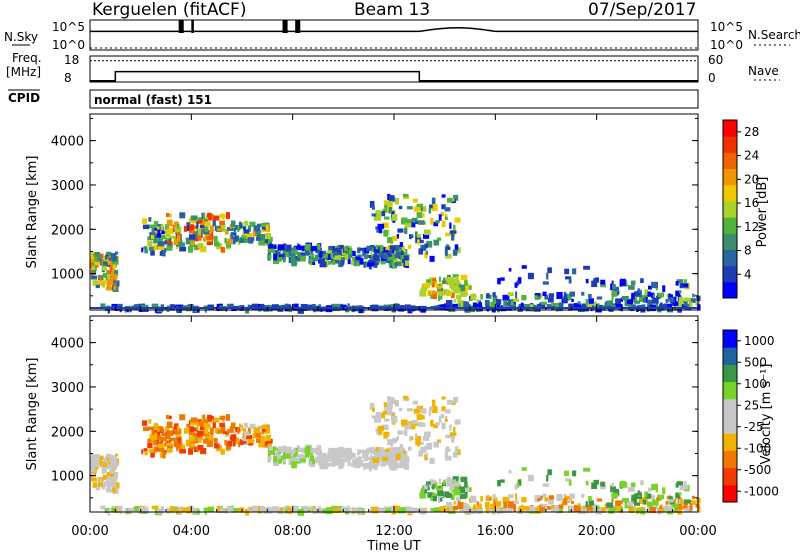 This screenshot has width=800, height=554. What do you see at coordinates (89, 531) in the screenshot?
I see `x-tick-label: 00:00` at bounding box center [89, 531].